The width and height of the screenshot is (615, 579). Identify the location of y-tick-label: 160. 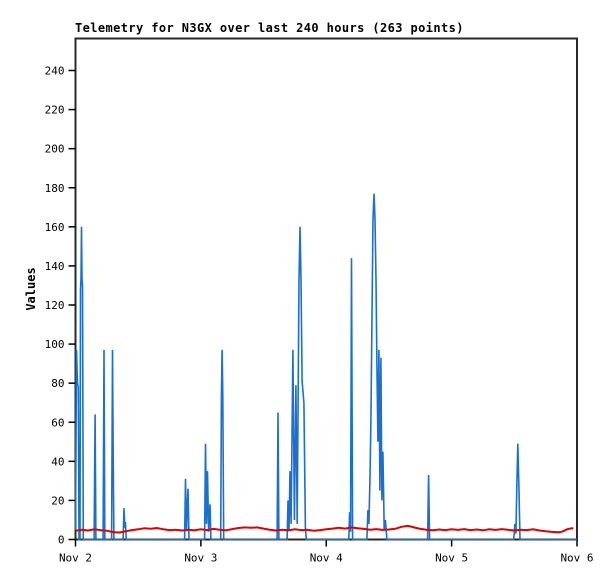
(55, 227).